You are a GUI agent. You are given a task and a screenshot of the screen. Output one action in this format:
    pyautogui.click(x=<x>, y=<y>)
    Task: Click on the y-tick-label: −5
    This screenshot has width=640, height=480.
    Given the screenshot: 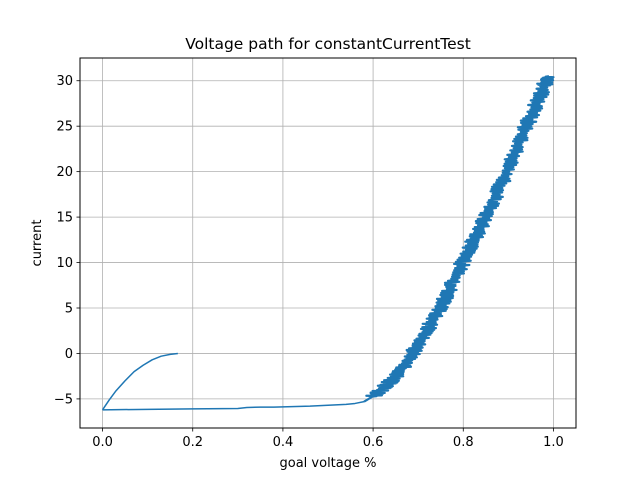 What is the action you would take?
    pyautogui.click(x=63, y=399)
    